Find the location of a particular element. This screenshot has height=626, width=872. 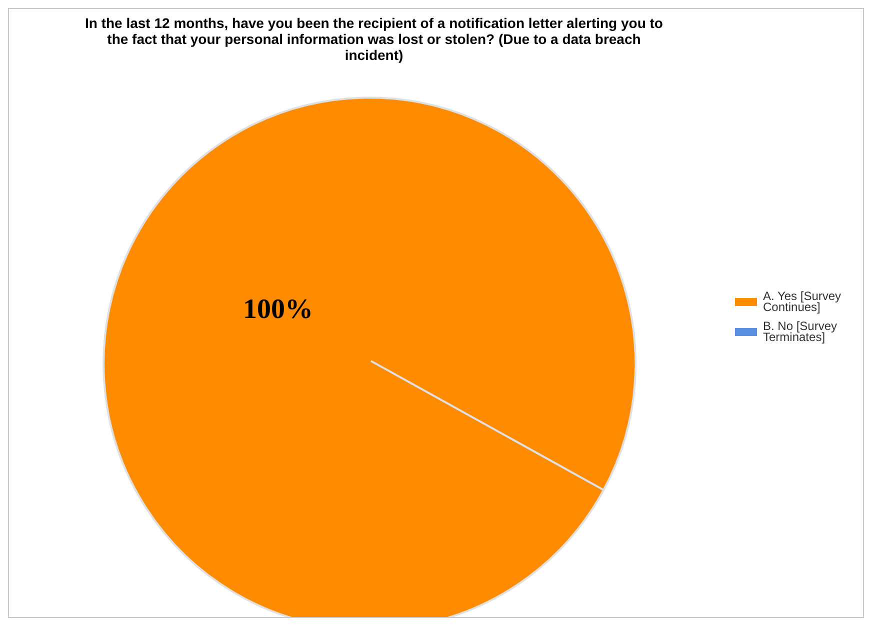

legend-label: B. No [Survey Terminates] is located at coordinates (800, 331).